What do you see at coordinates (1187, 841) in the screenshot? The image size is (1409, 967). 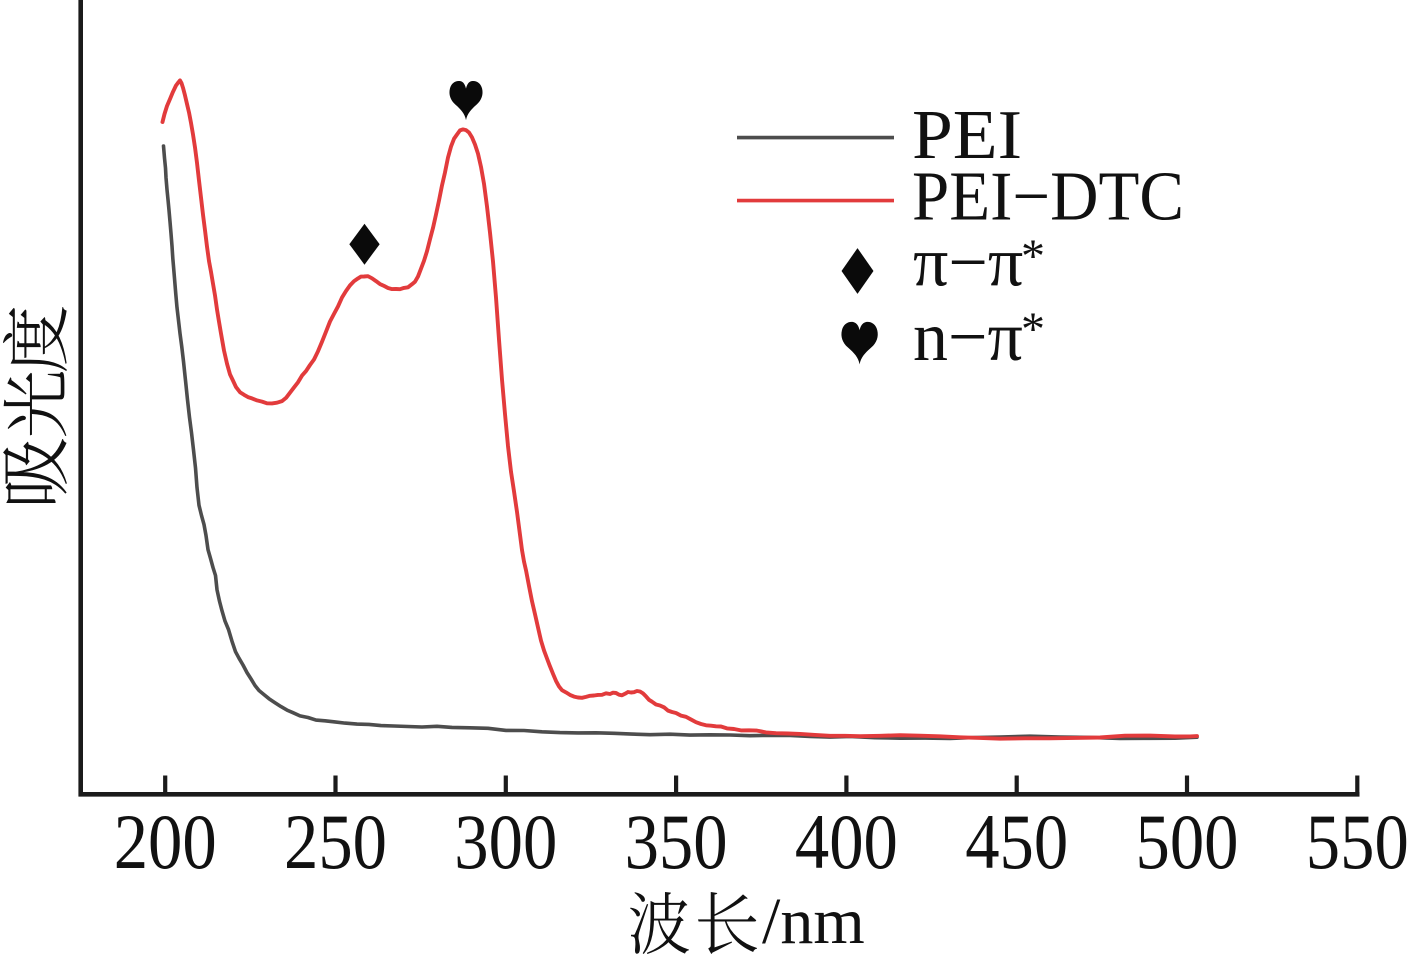 I see `svg-text: 500` at bounding box center [1187, 841].